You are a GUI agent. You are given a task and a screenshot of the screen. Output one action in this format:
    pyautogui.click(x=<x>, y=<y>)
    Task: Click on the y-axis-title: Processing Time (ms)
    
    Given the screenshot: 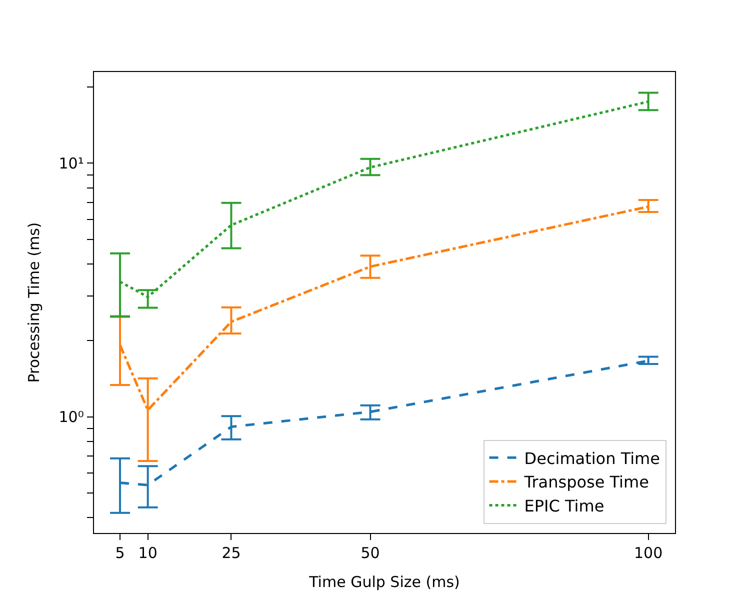 What is the action you would take?
    pyautogui.click(x=33, y=302)
    